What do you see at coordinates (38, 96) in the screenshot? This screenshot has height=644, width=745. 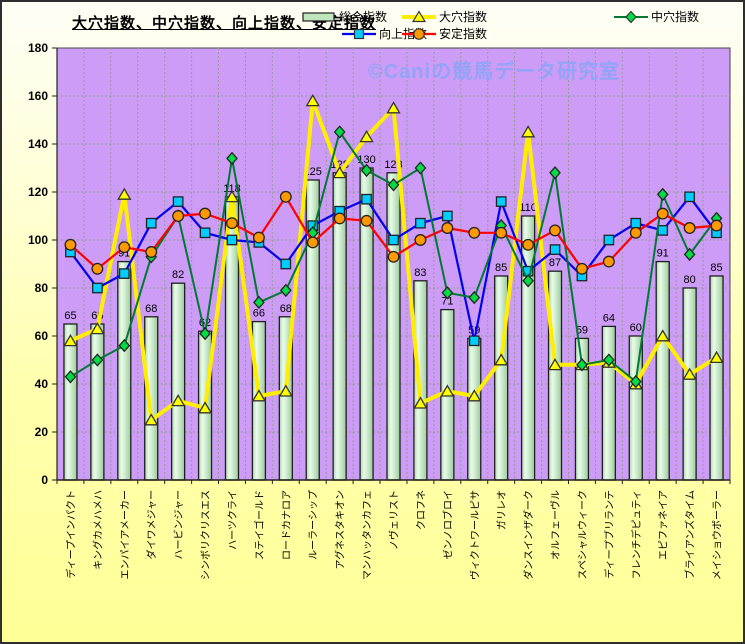 I see `y-axis-label: 160` at bounding box center [38, 96].